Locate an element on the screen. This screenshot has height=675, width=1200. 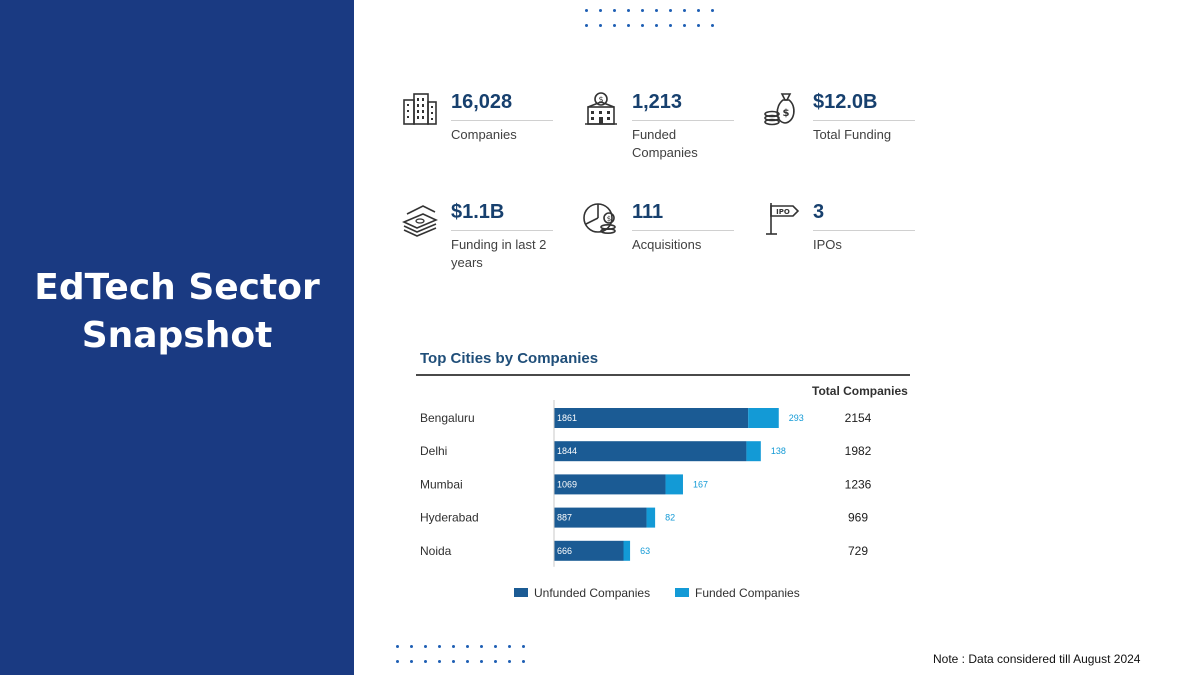
category-label: Bengaluru is located at coordinates (447, 418).